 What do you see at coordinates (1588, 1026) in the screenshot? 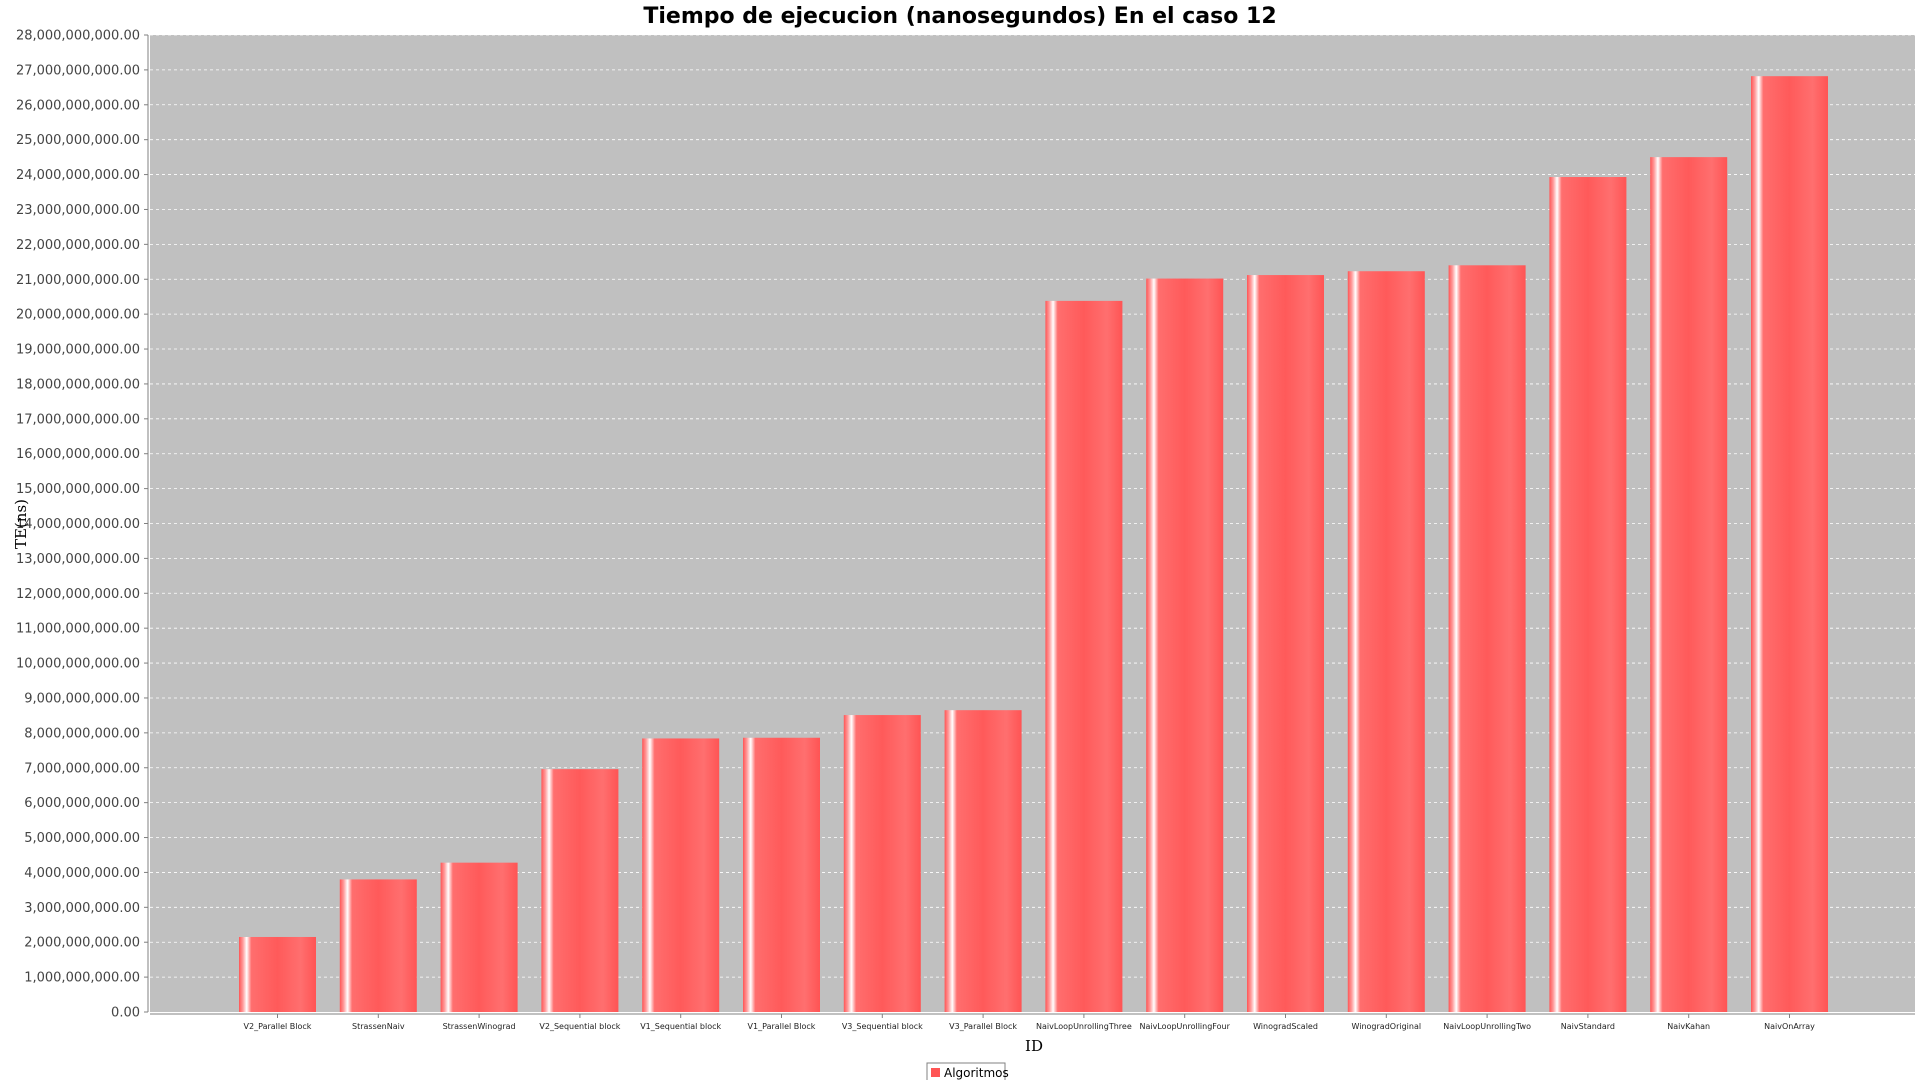
I see `x-tick-label: NaivStandard` at bounding box center [1588, 1026].